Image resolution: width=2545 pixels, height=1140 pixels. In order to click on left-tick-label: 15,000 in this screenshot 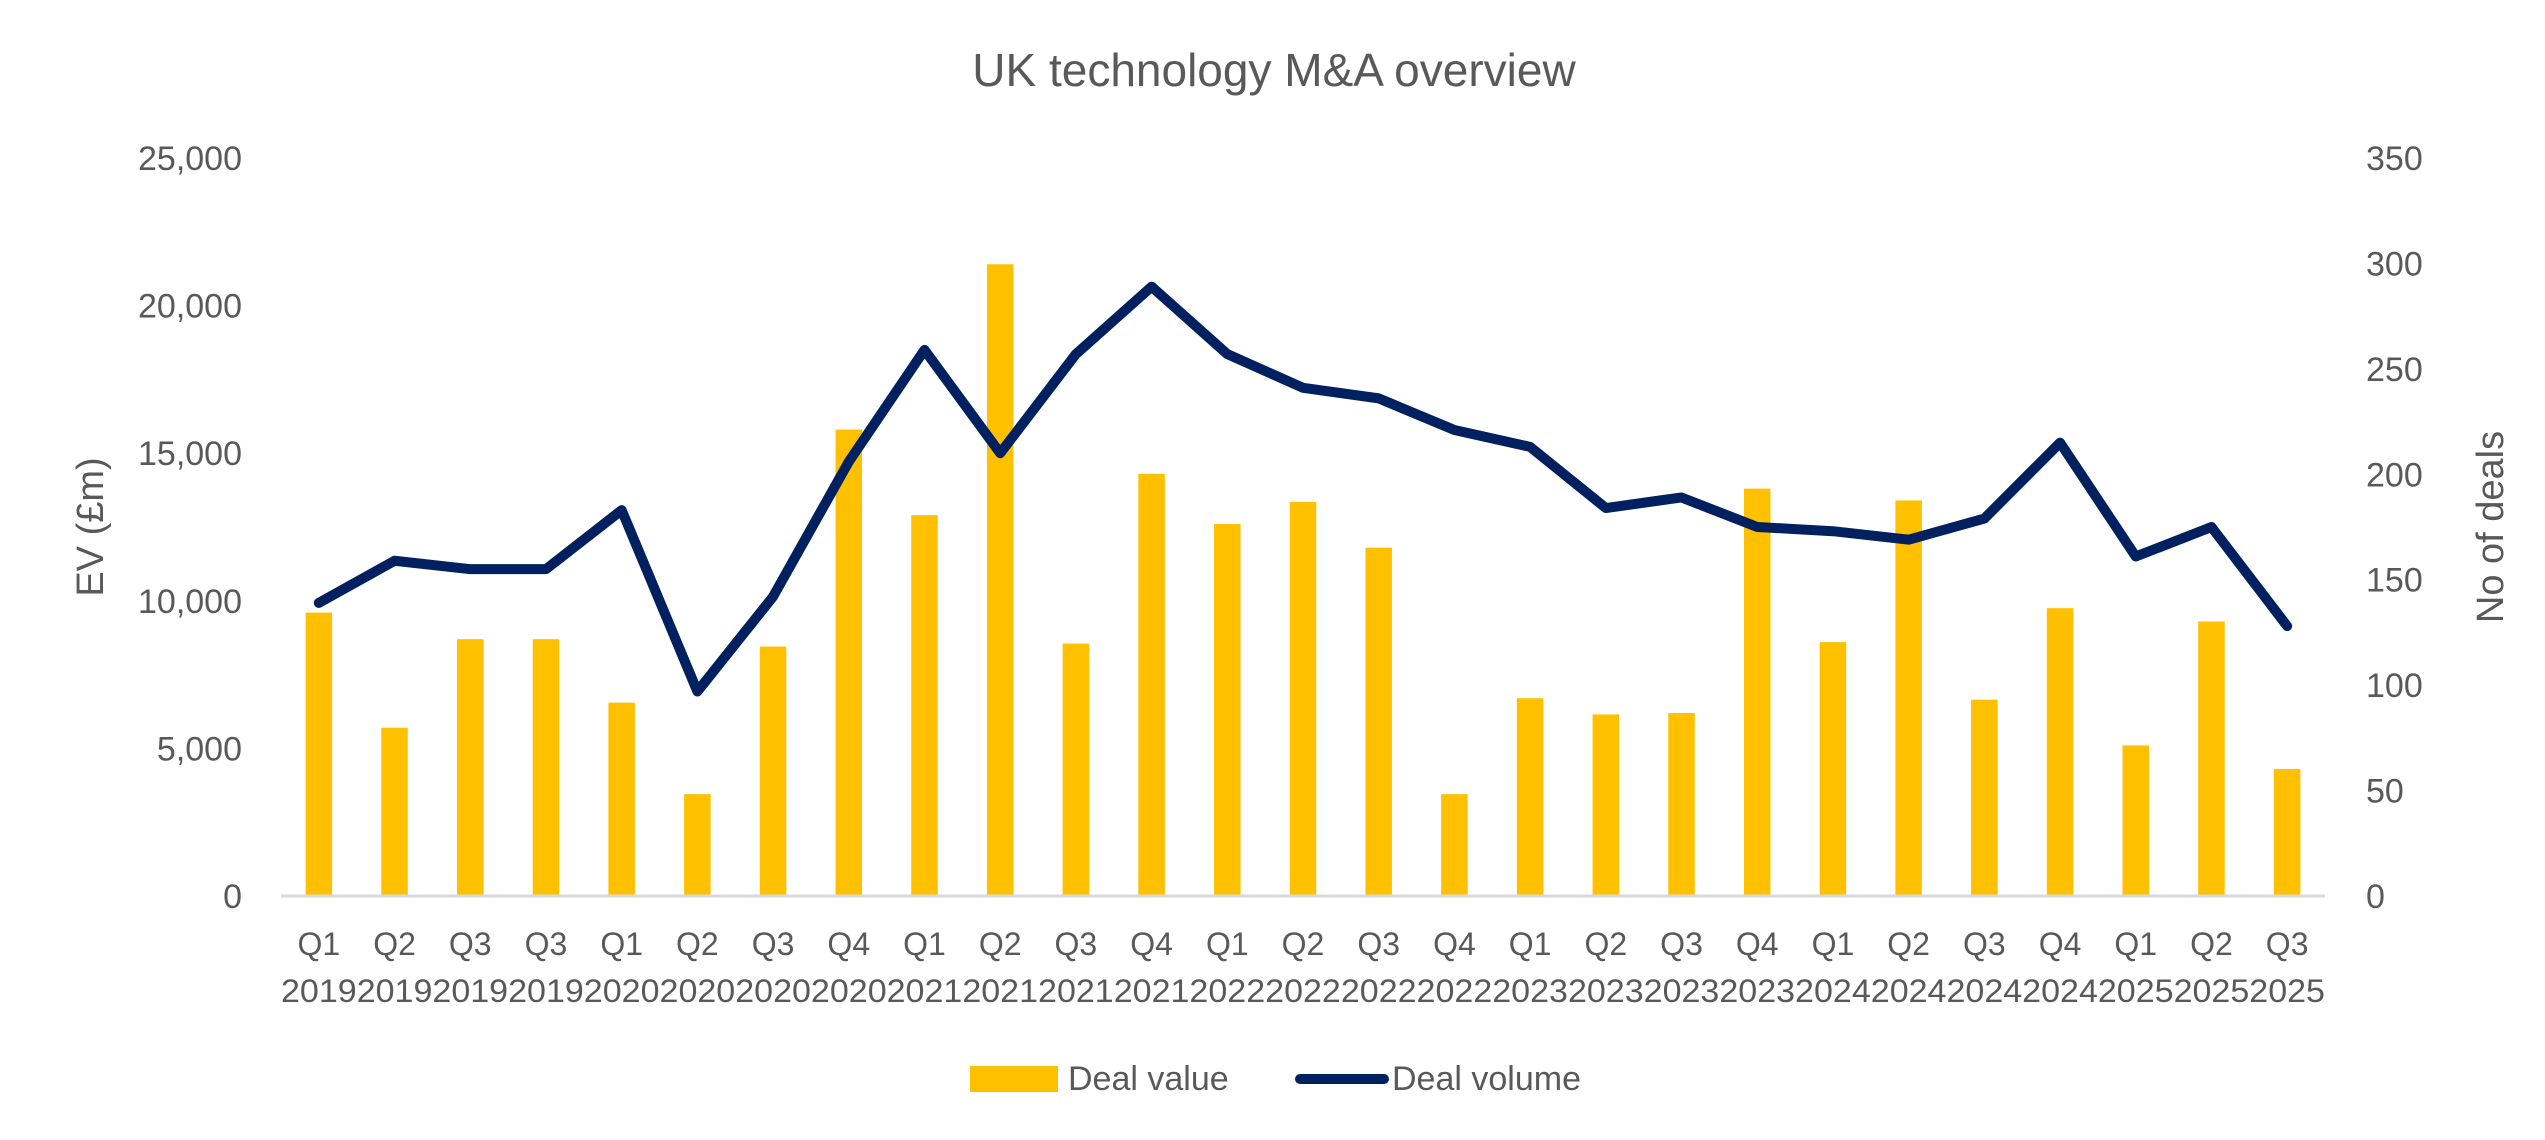, I will do `click(190, 454)`.